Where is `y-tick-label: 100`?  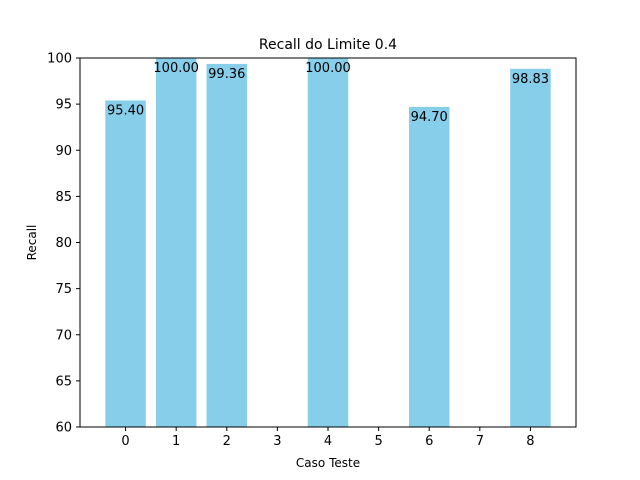
y-tick-label: 100 is located at coordinates (59, 59).